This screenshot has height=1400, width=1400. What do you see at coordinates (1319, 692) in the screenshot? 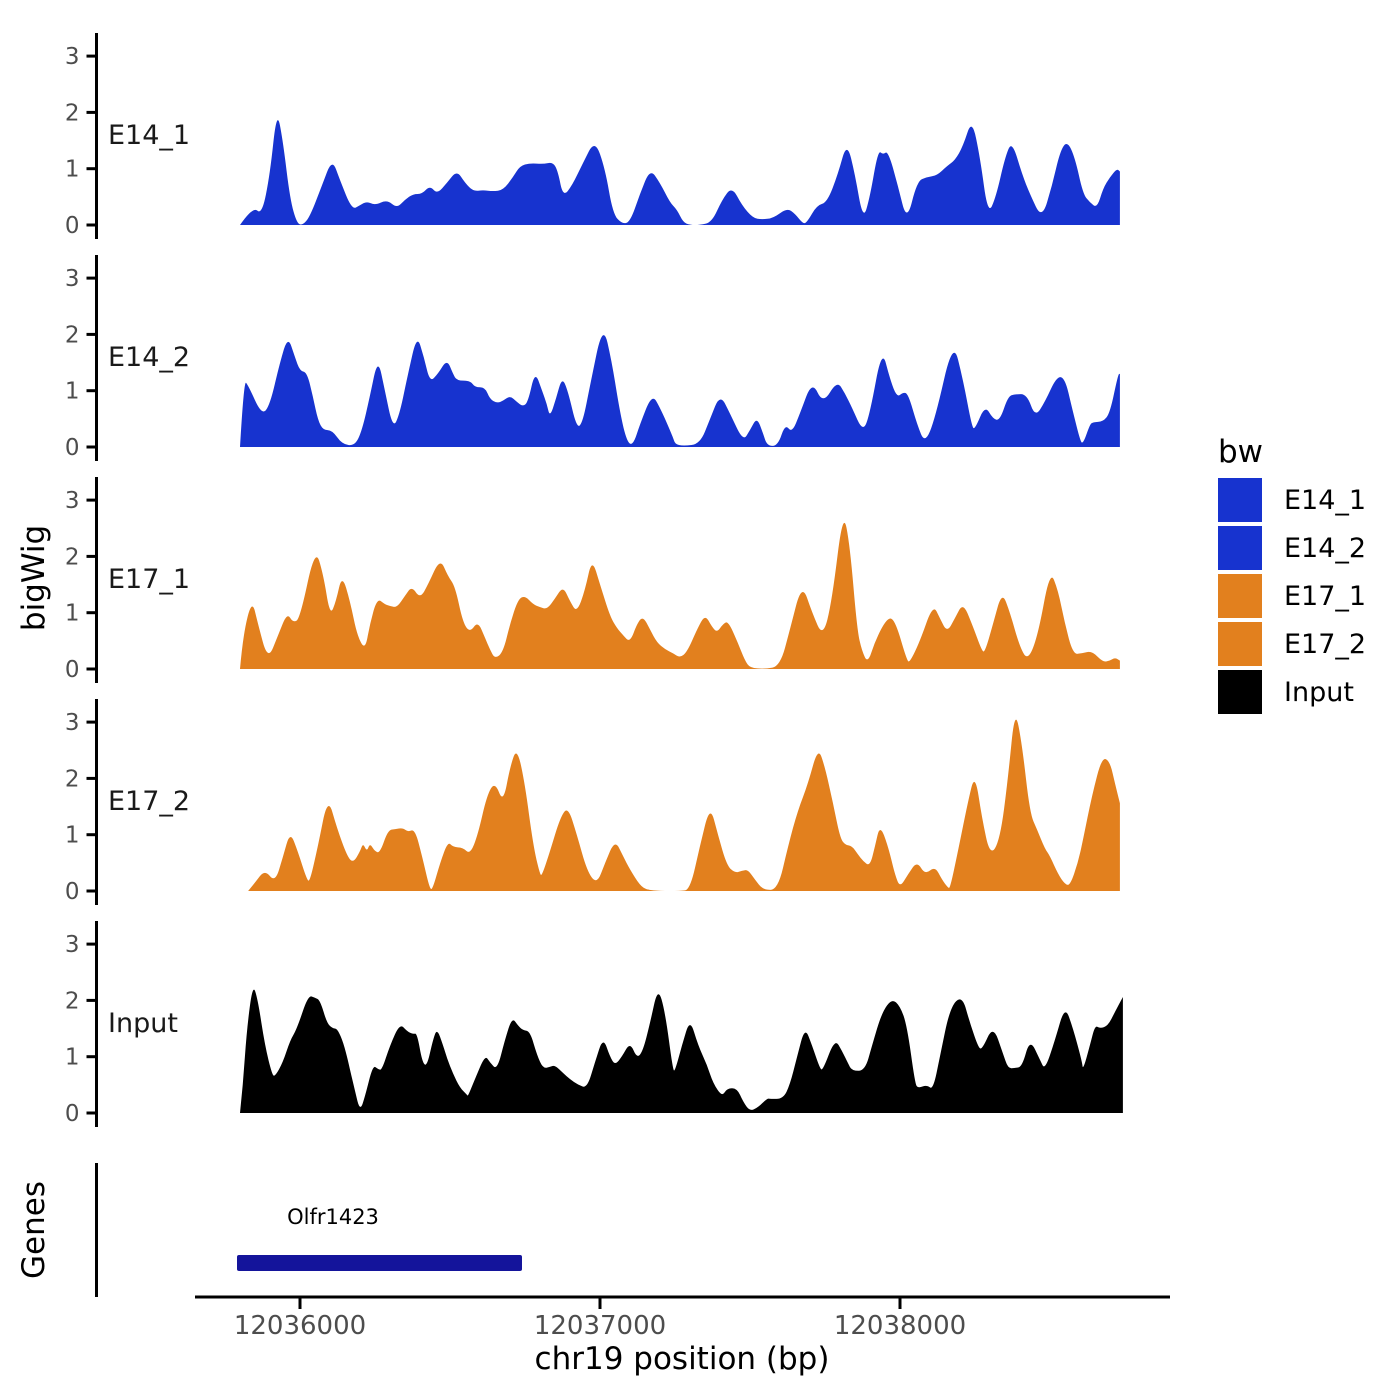
I see `legend-label-input: Input` at bounding box center [1319, 692].